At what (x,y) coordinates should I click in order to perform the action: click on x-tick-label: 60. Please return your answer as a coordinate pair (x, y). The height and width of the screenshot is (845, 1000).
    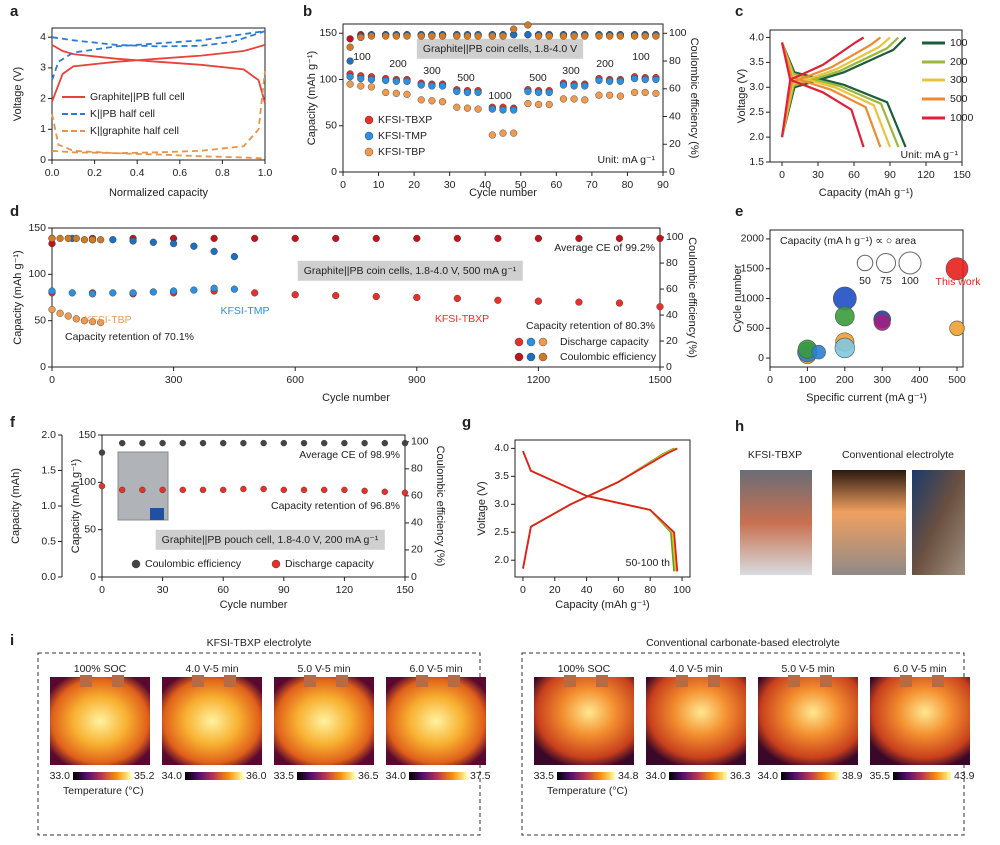
    Looking at the image, I should click on (556, 185).